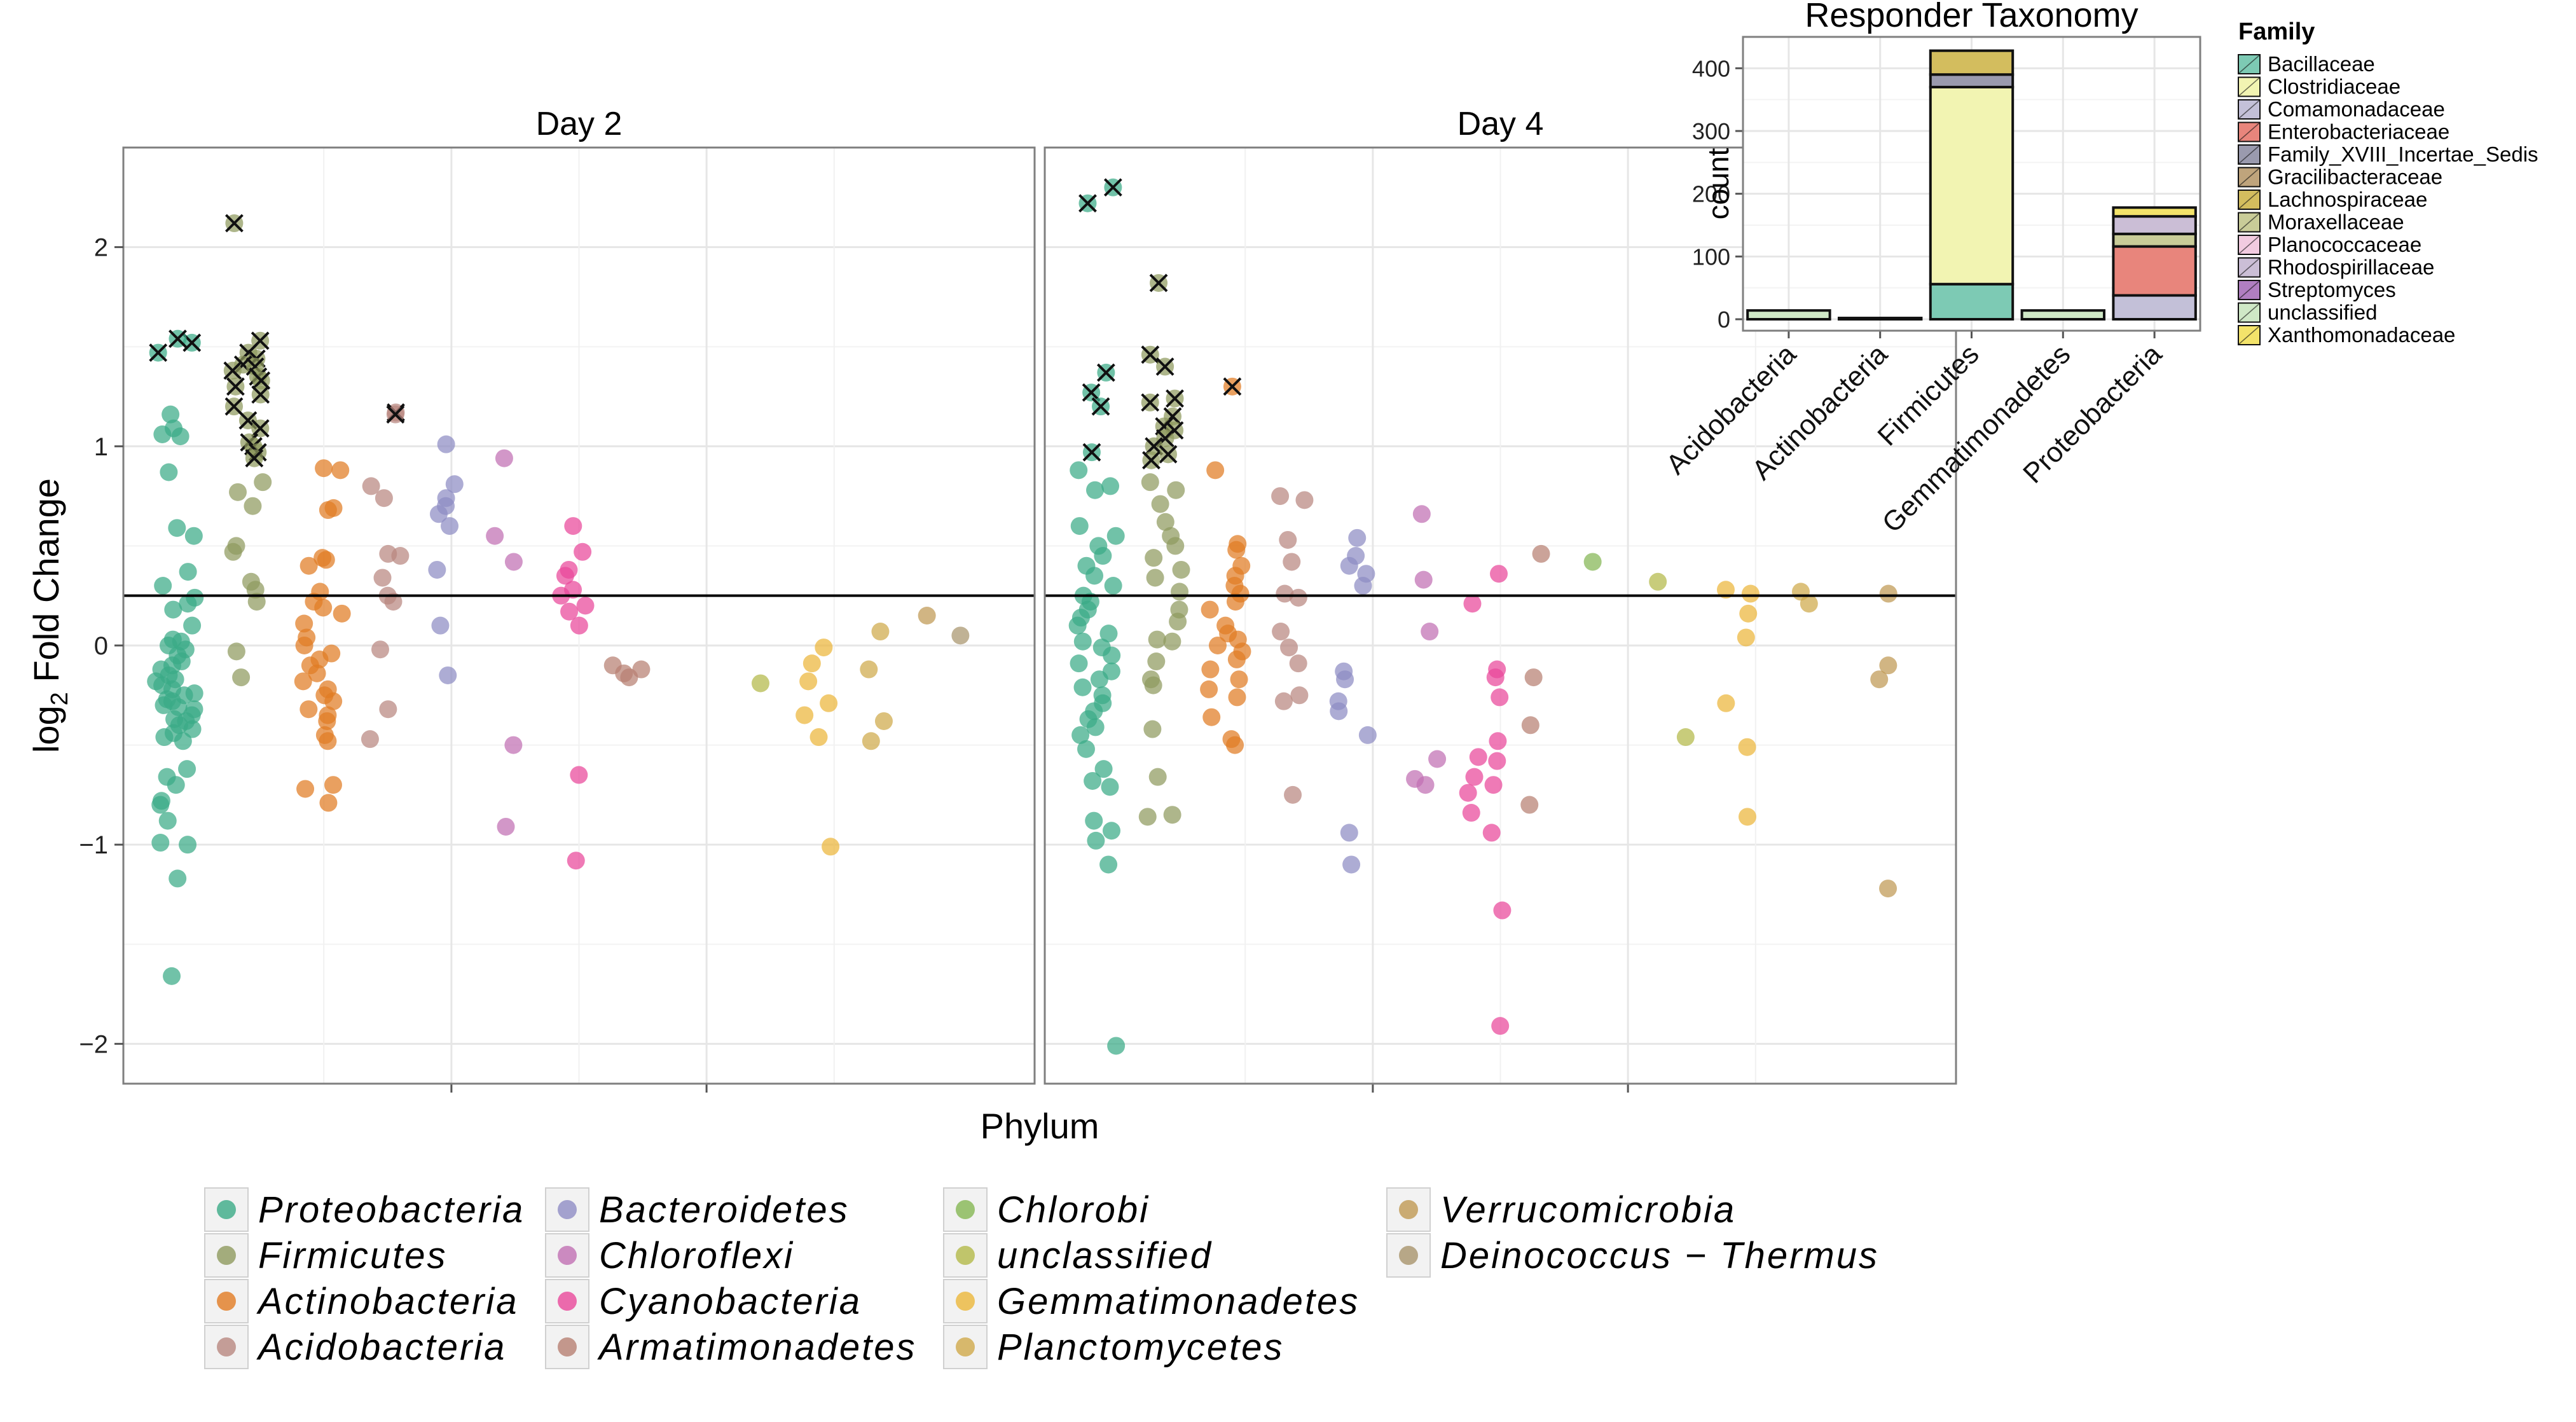 The image size is (2576, 1422). What do you see at coordinates (2403, 154) in the screenshot?
I see `family-legend-label: Family_XVIII_Incertae_Sedis` at bounding box center [2403, 154].